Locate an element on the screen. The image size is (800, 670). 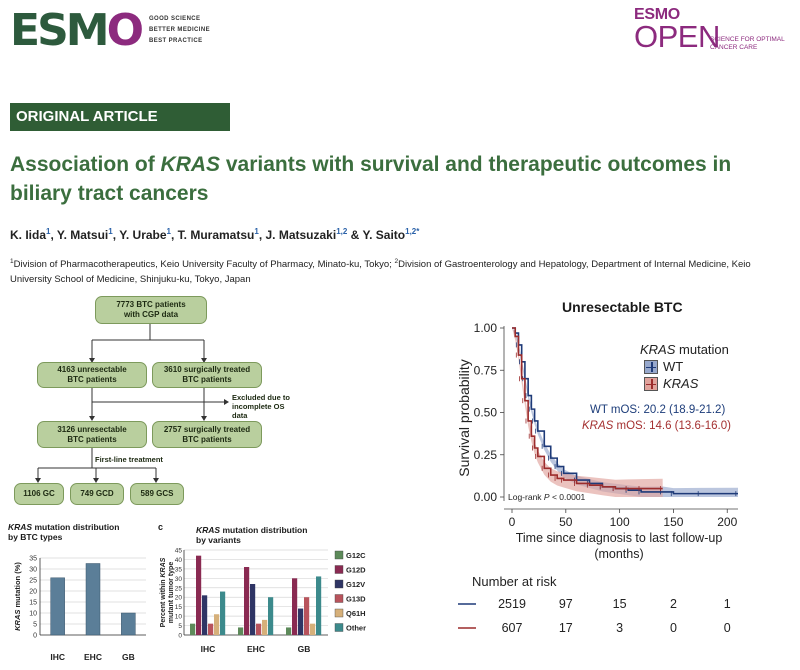
y-label-line1: Percent within KRAS is located at coordinates (163, 592).